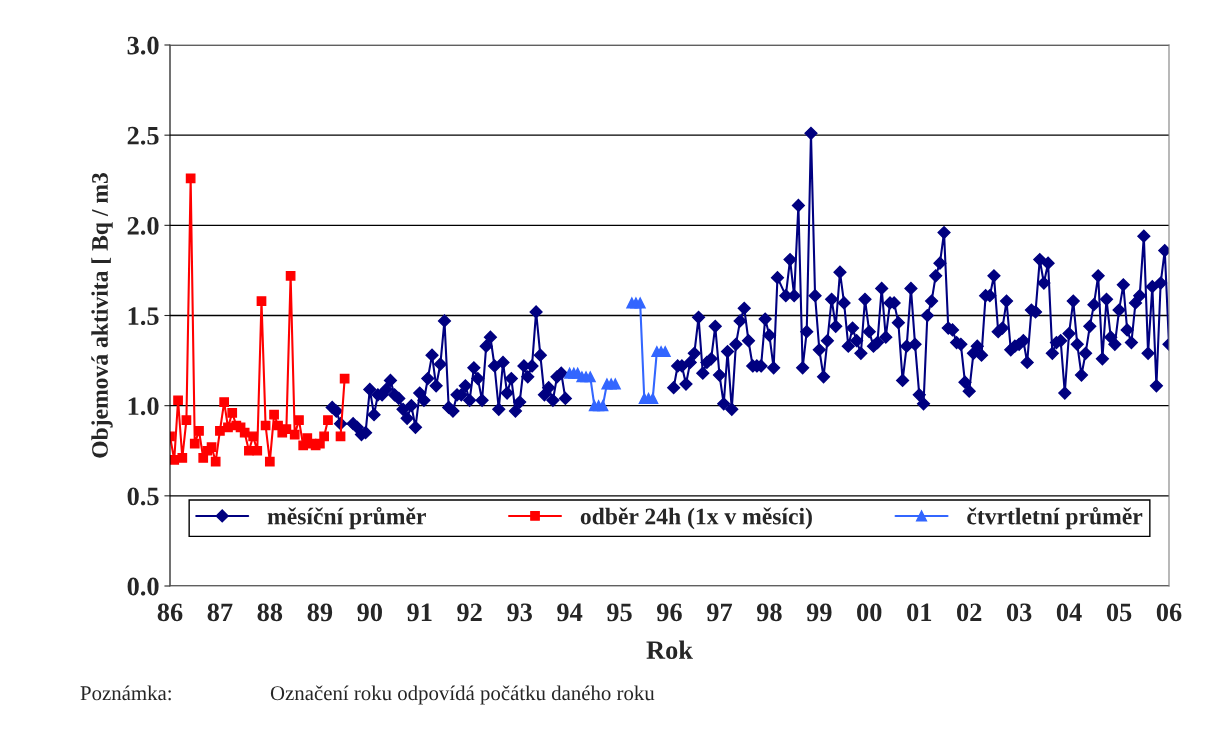  What do you see at coordinates (143, 45) in the screenshot?
I see `y-tick-label: 3.0` at bounding box center [143, 45].